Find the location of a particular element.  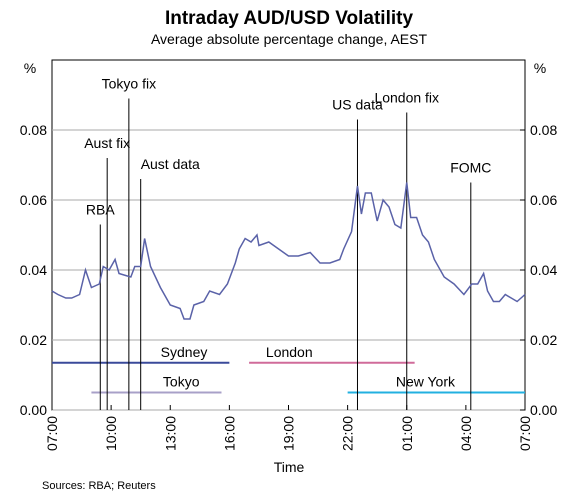

session-label: Tokyo is located at coordinates (181, 382).